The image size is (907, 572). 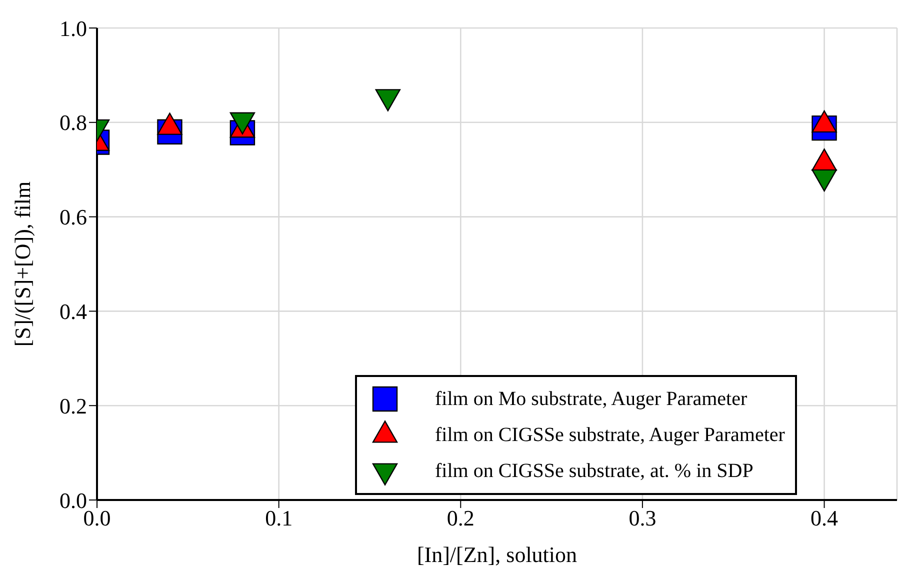 I want to click on y-axis-title: [S]/([S]+[O]), film, so click(x=22, y=264).